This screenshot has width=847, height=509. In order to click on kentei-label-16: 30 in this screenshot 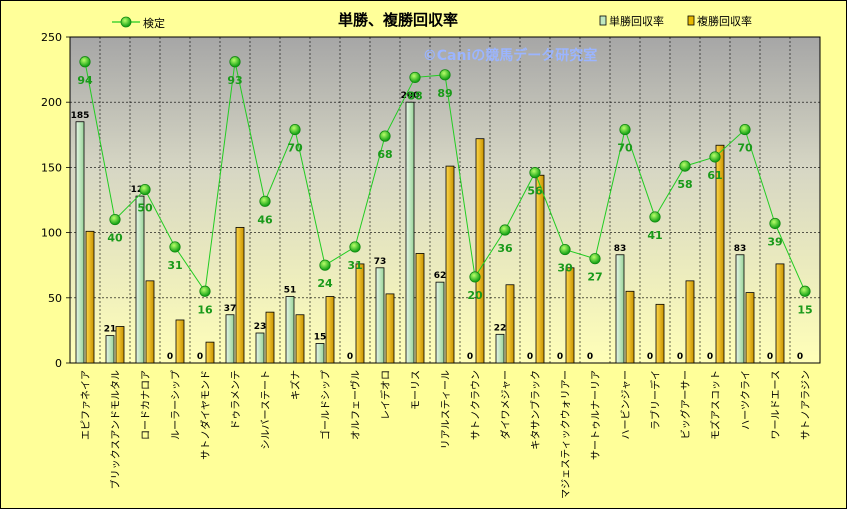, I will do `click(565, 268)`.